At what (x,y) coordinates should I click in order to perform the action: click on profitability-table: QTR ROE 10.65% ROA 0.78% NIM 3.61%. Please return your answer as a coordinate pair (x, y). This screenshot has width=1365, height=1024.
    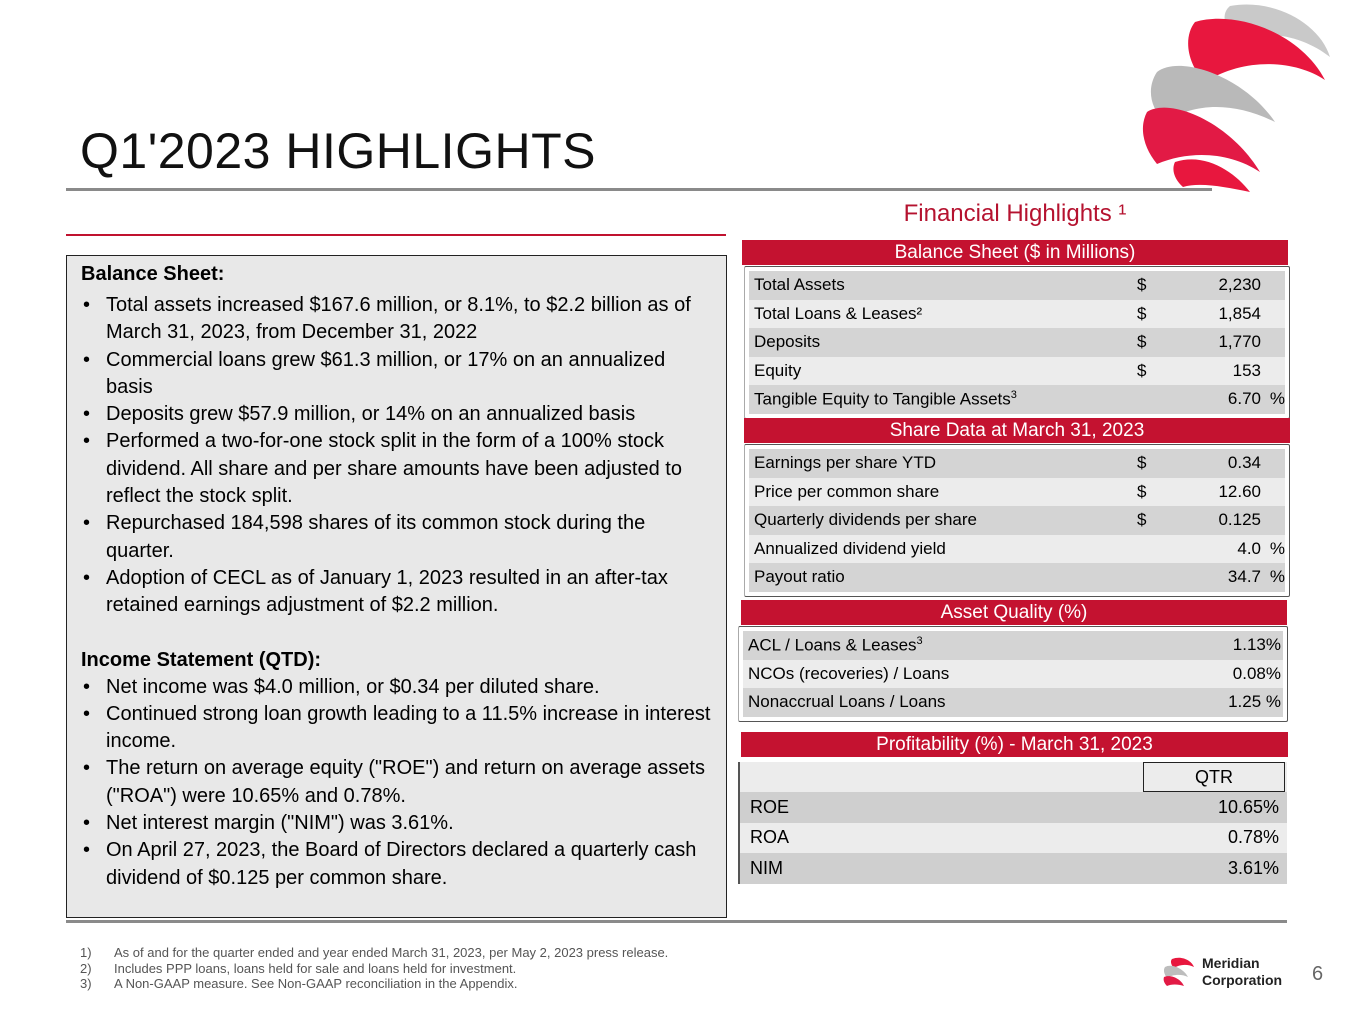
    Looking at the image, I should click on (1012, 823).